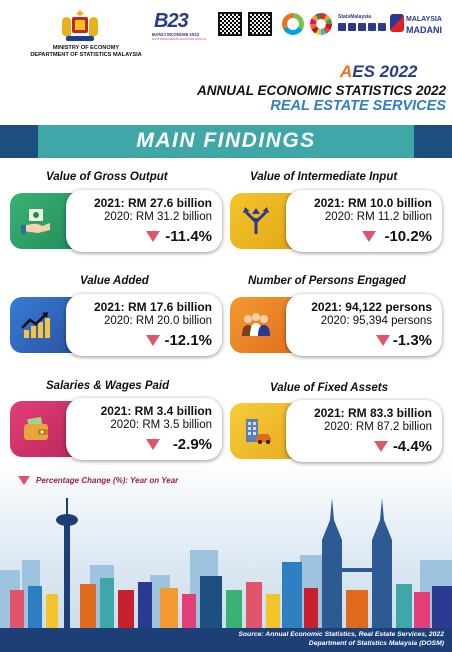  What do you see at coordinates (35, 325) in the screenshot?
I see `growth-chart-icon` at bounding box center [35, 325].